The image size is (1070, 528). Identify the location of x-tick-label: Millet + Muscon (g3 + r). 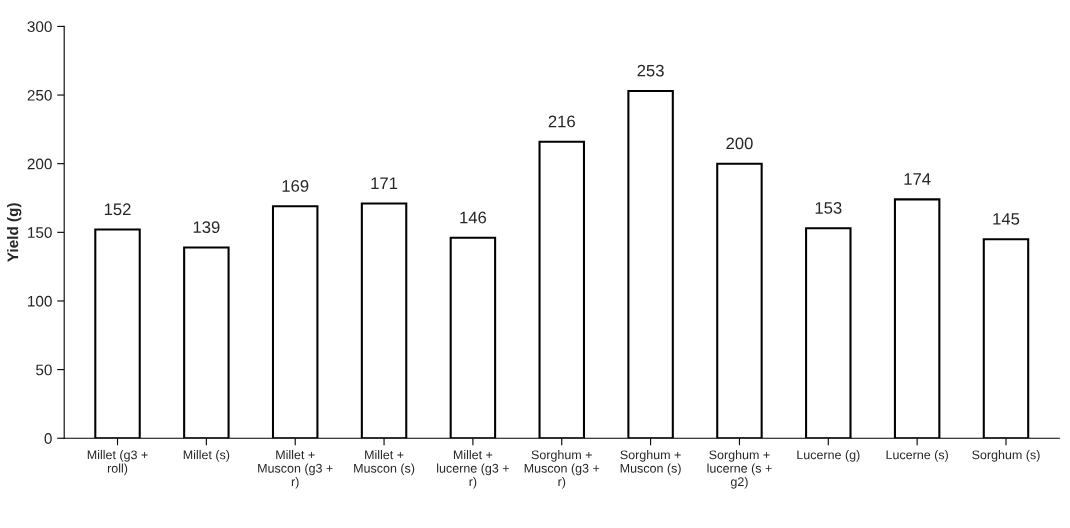
(295, 469).